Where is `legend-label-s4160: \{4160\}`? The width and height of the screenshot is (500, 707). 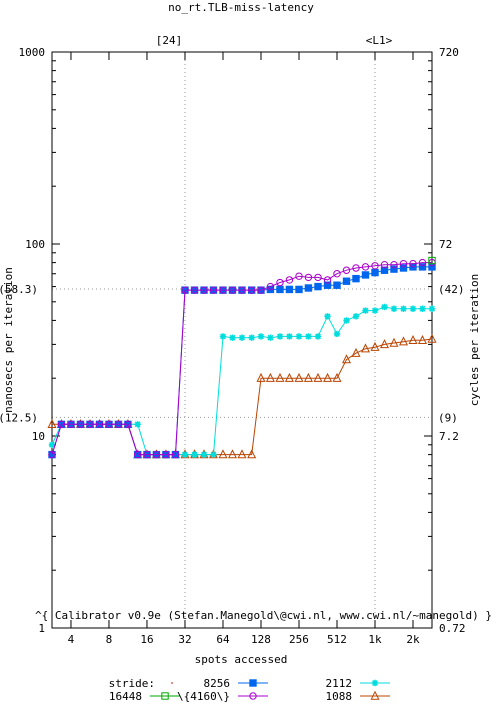 legend-label-s4160: \{4160\} is located at coordinates (203, 696).